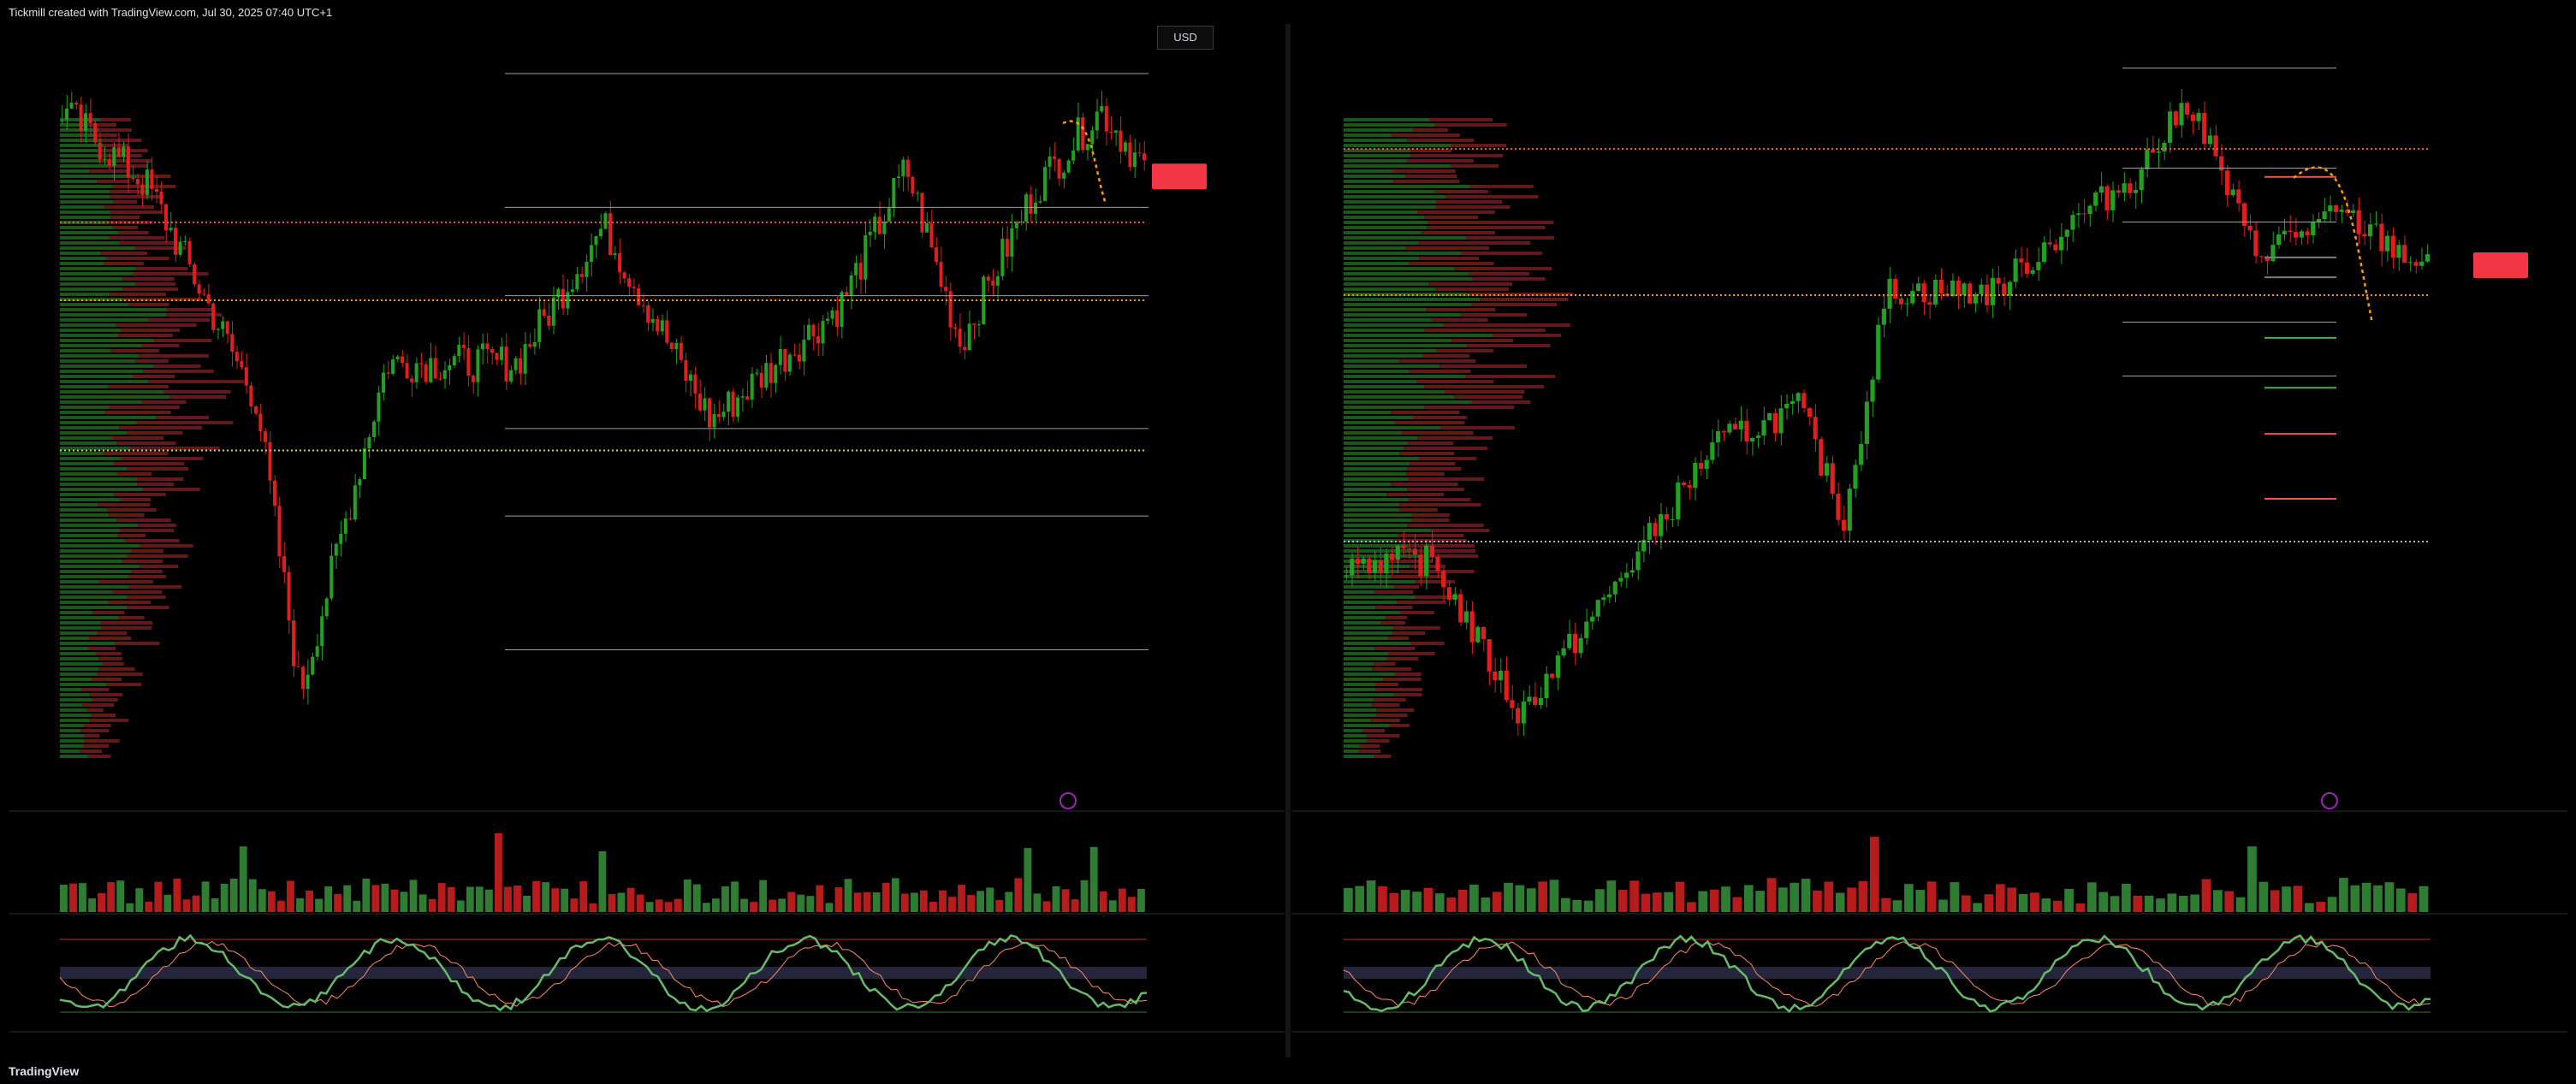 Image resolution: width=2576 pixels, height=1084 pixels. Describe the element at coordinates (1288, 540) in the screenshot. I see `panel-divider` at that location.